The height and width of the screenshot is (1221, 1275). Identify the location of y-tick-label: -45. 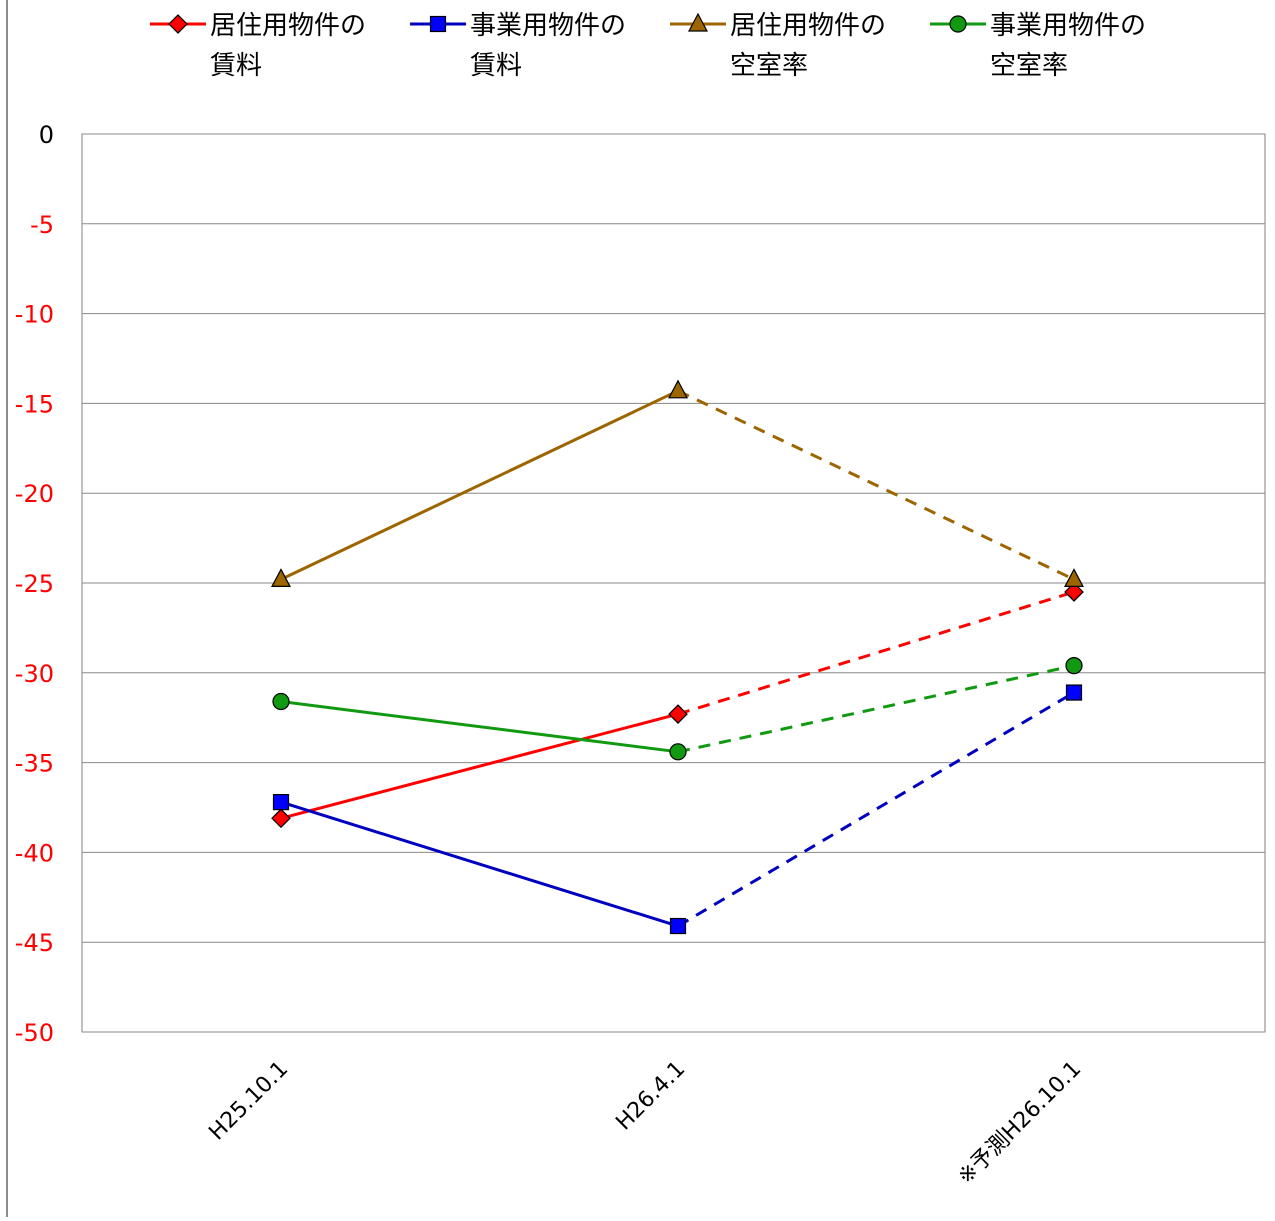
(34, 943).